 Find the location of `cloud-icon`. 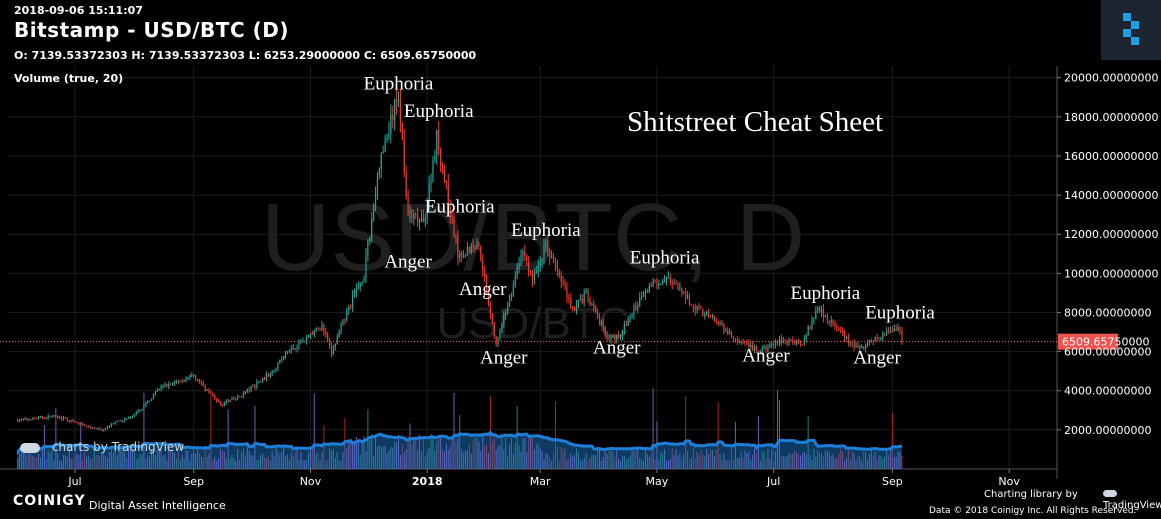

cloud-icon is located at coordinates (1110, 493).